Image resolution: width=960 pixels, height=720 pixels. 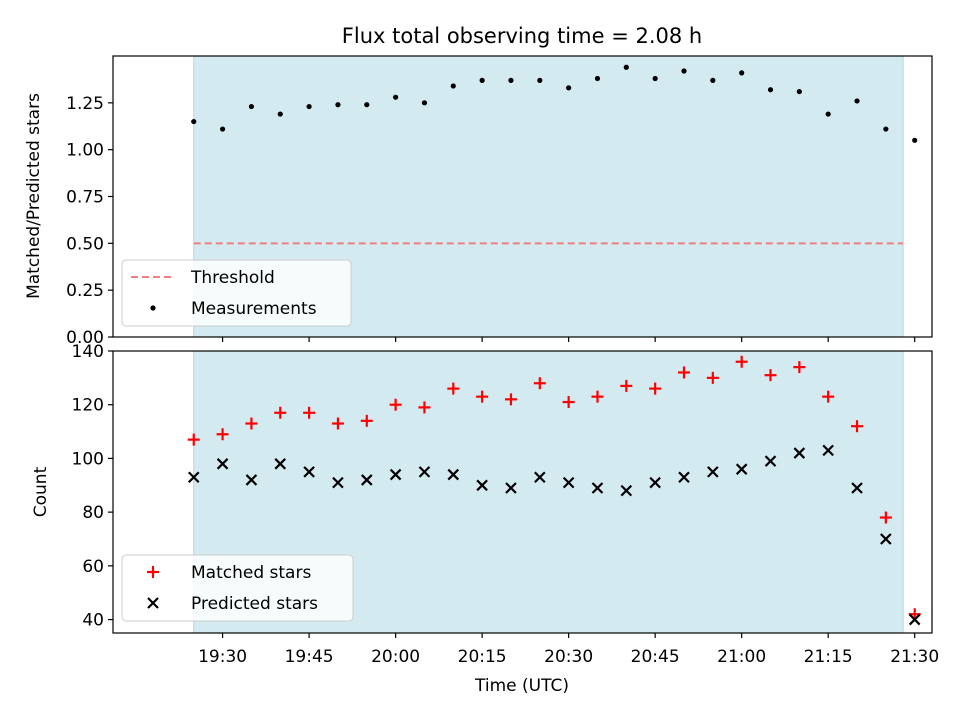 I want to click on predicted-legend-swatch, so click(x=153, y=603).